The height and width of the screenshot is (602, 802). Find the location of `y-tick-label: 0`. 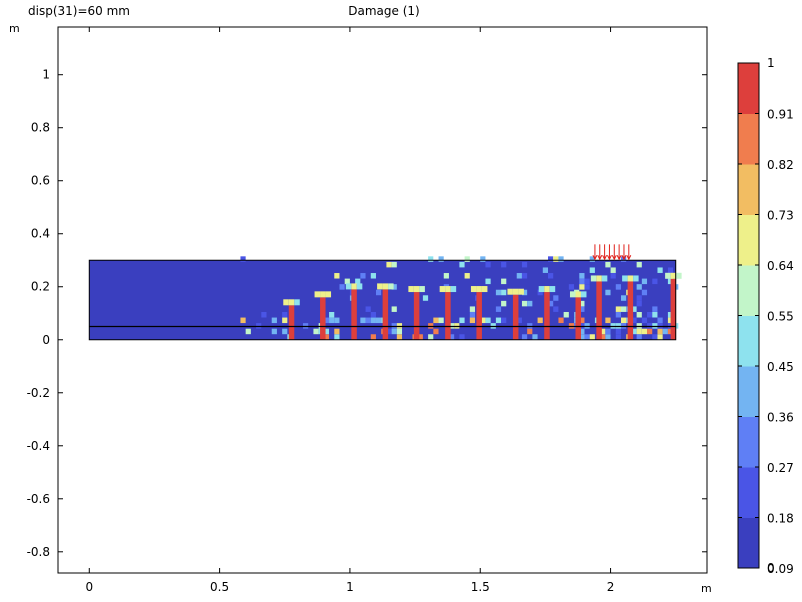

y-tick-label: 0 is located at coordinates (46, 340).